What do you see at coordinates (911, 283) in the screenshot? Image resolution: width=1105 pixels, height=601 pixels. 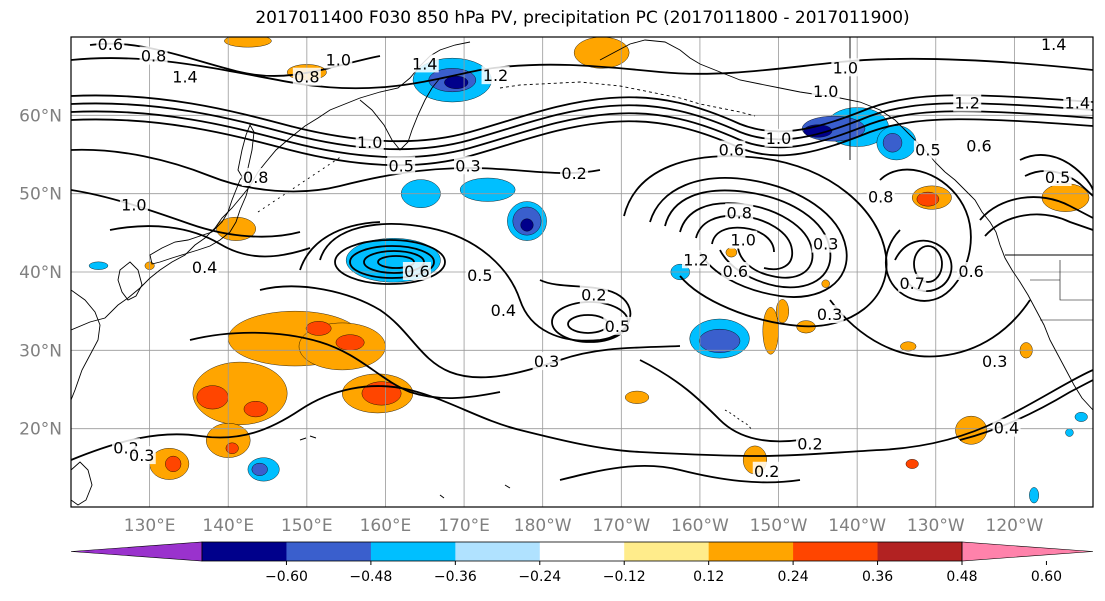 I see `contour-label: 0.7` at bounding box center [911, 283].